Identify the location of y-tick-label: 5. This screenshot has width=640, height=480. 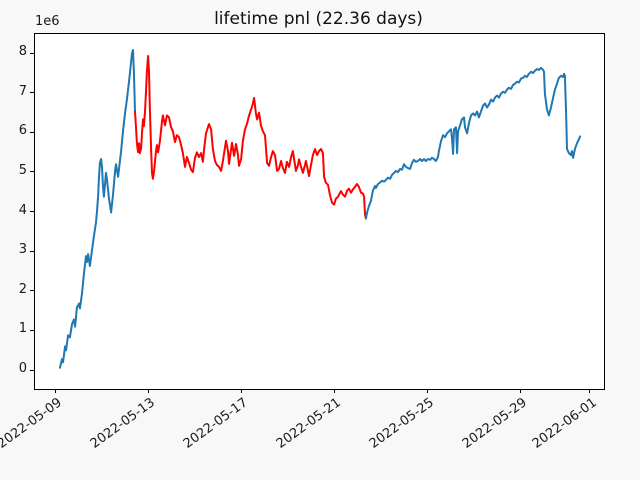
(22, 170).